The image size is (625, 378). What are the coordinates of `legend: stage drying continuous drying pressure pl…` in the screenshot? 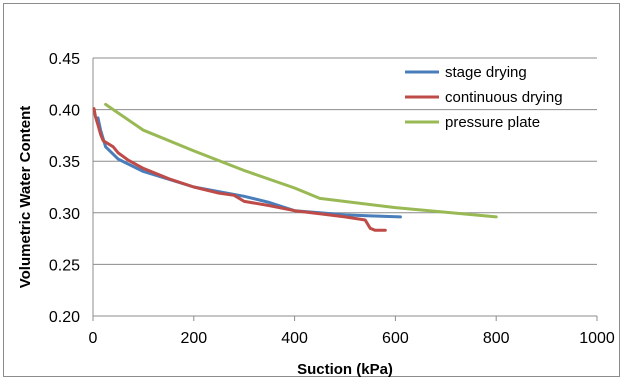 It's located at (484, 97).